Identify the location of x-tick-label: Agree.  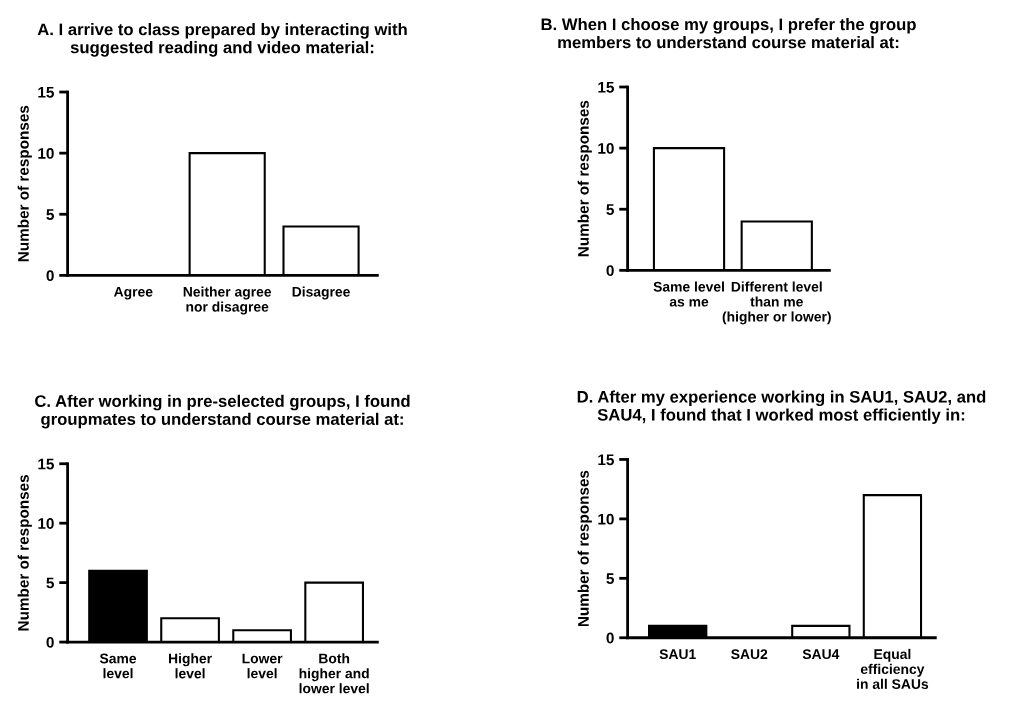
(133, 293).